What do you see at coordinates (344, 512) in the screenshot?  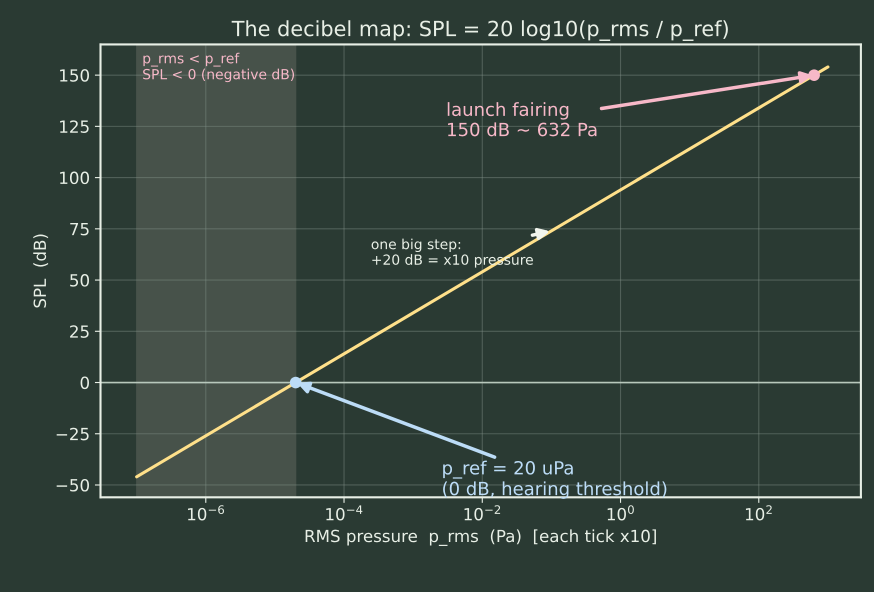 I see `x-tick-label: 10$^{−4}$` at bounding box center [344, 512].